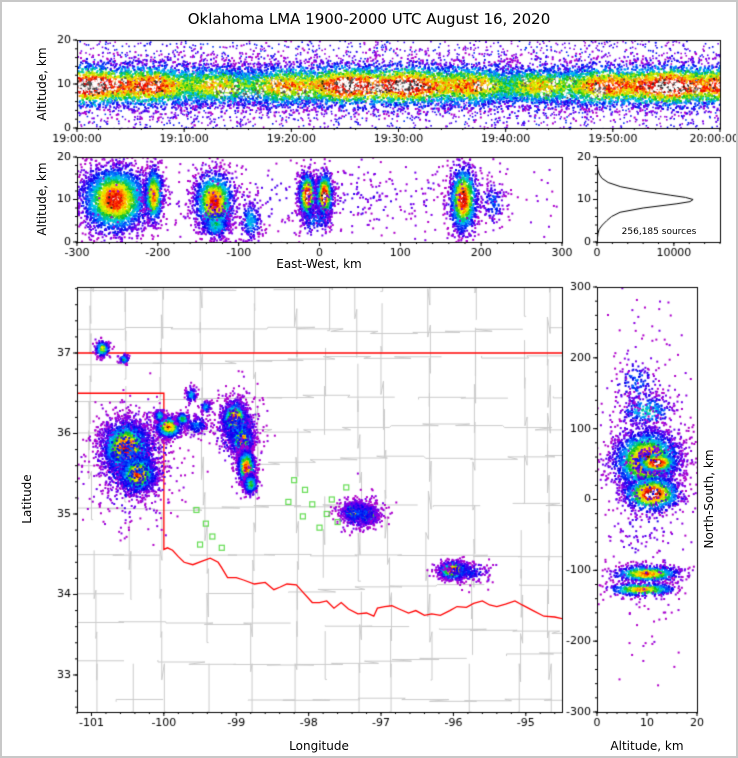 Image resolution: width=738 pixels, height=758 pixels. What do you see at coordinates (27, 499) in the screenshot?
I see `latitude-axis-label: Latitude` at bounding box center [27, 499].